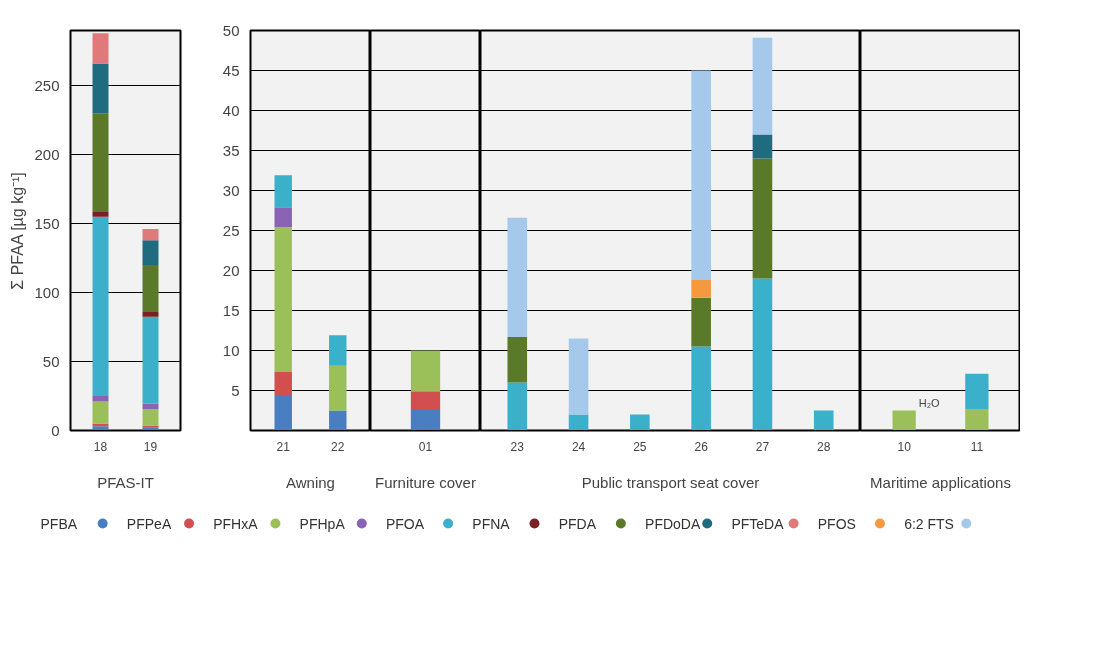 Image resolution: width=1099 pixels, height=659 pixels. What do you see at coordinates (125, 482) in the screenshot?
I see `x-axis-title: PFAS-IT` at bounding box center [125, 482].